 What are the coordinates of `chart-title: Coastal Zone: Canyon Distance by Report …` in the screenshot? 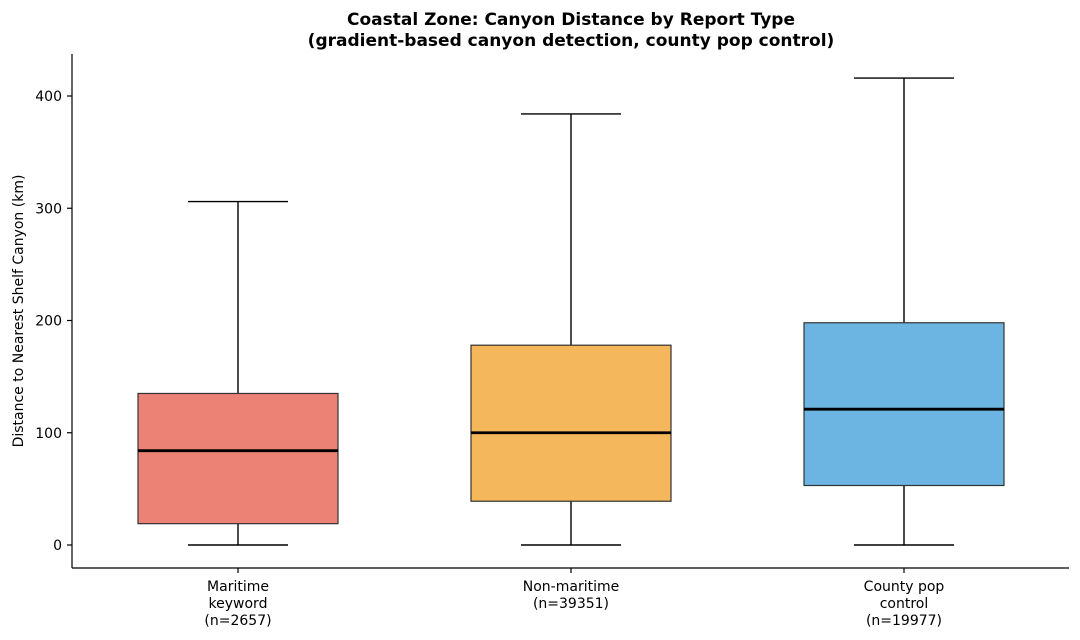 It's located at (571, 30).